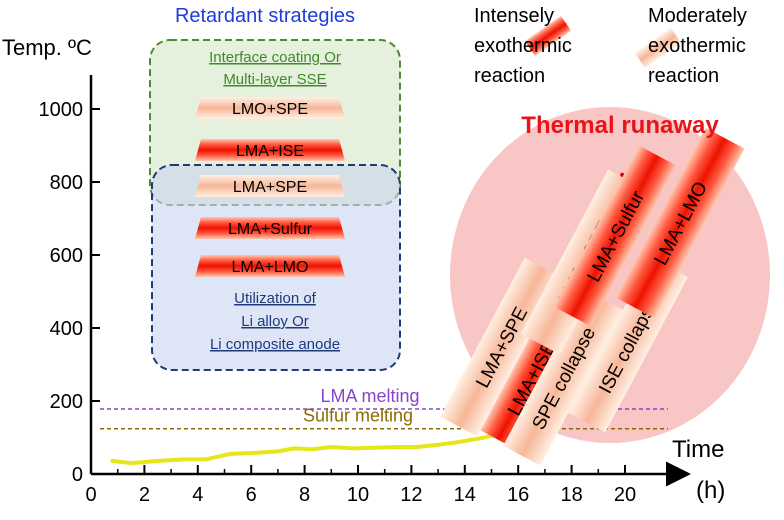 This screenshot has width=784, height=520. What do you see at coordinates (548, 36) in the screenshot?
I see `legend-swatch-intense-bar` at bounding box center [548, 36].